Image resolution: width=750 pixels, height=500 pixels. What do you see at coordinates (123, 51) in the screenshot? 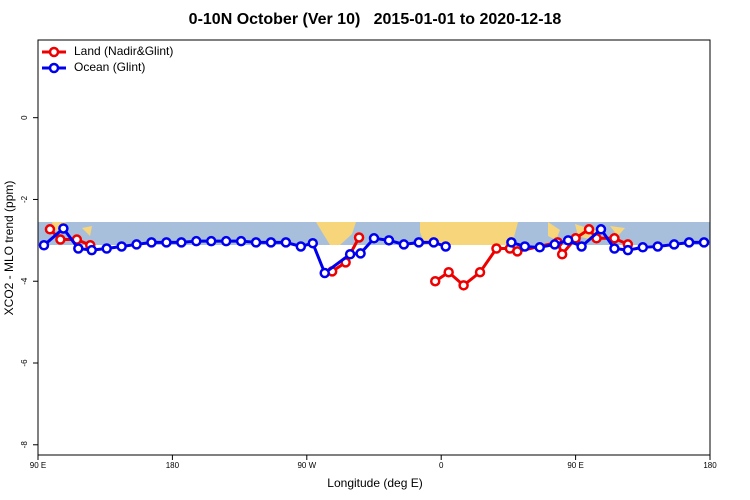
I see `legend-label: Land (Nadir&Glint)` at bounding box center [123, 51].